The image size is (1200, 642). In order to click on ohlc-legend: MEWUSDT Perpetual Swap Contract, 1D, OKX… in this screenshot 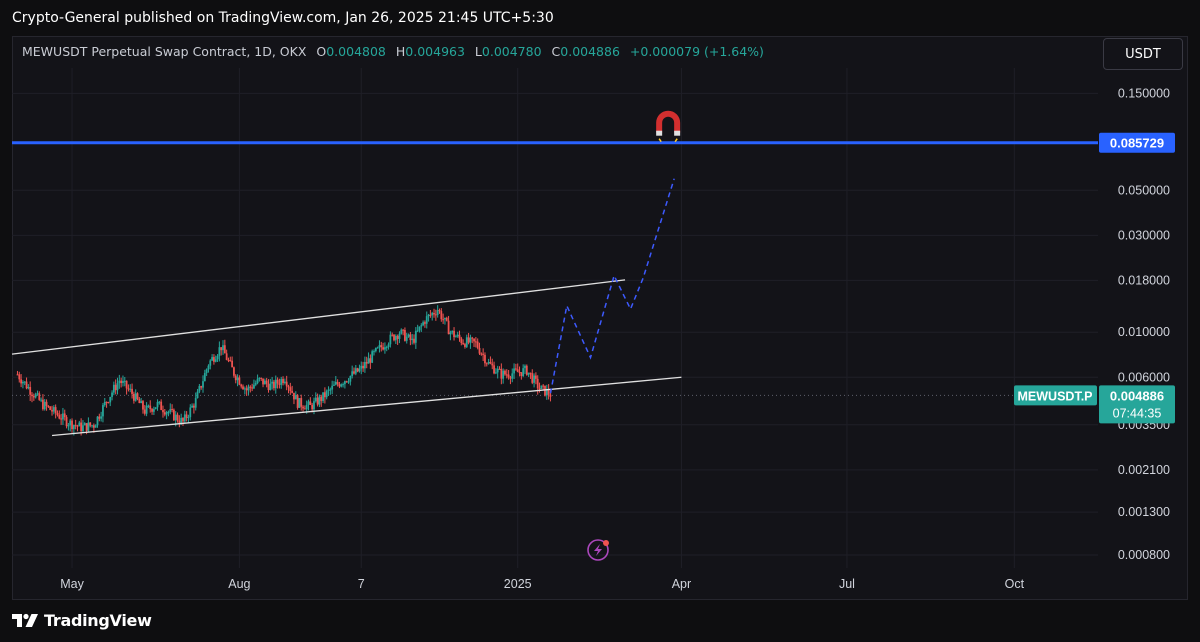, I will do `click(393, 51)`.